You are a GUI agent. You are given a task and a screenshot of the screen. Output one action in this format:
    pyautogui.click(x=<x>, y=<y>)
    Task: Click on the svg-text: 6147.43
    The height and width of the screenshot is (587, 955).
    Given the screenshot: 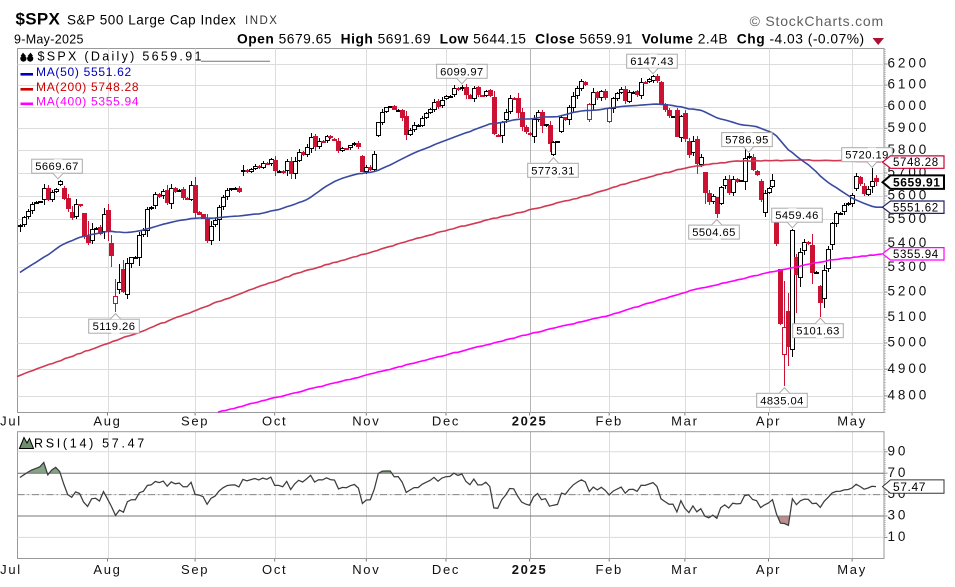 What is the action you would take?
    pyautogui.click(x=652, y=62)
    